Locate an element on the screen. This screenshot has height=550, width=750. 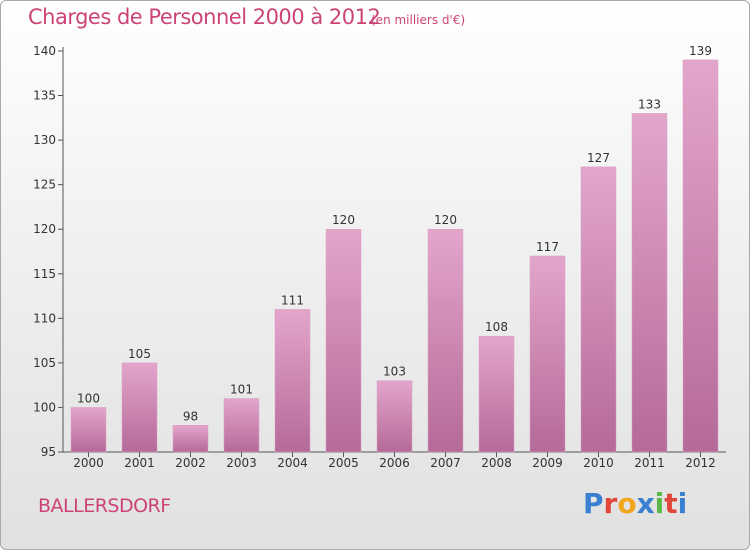
x-tick-label: 2005 is located at coordinates (343, 463).